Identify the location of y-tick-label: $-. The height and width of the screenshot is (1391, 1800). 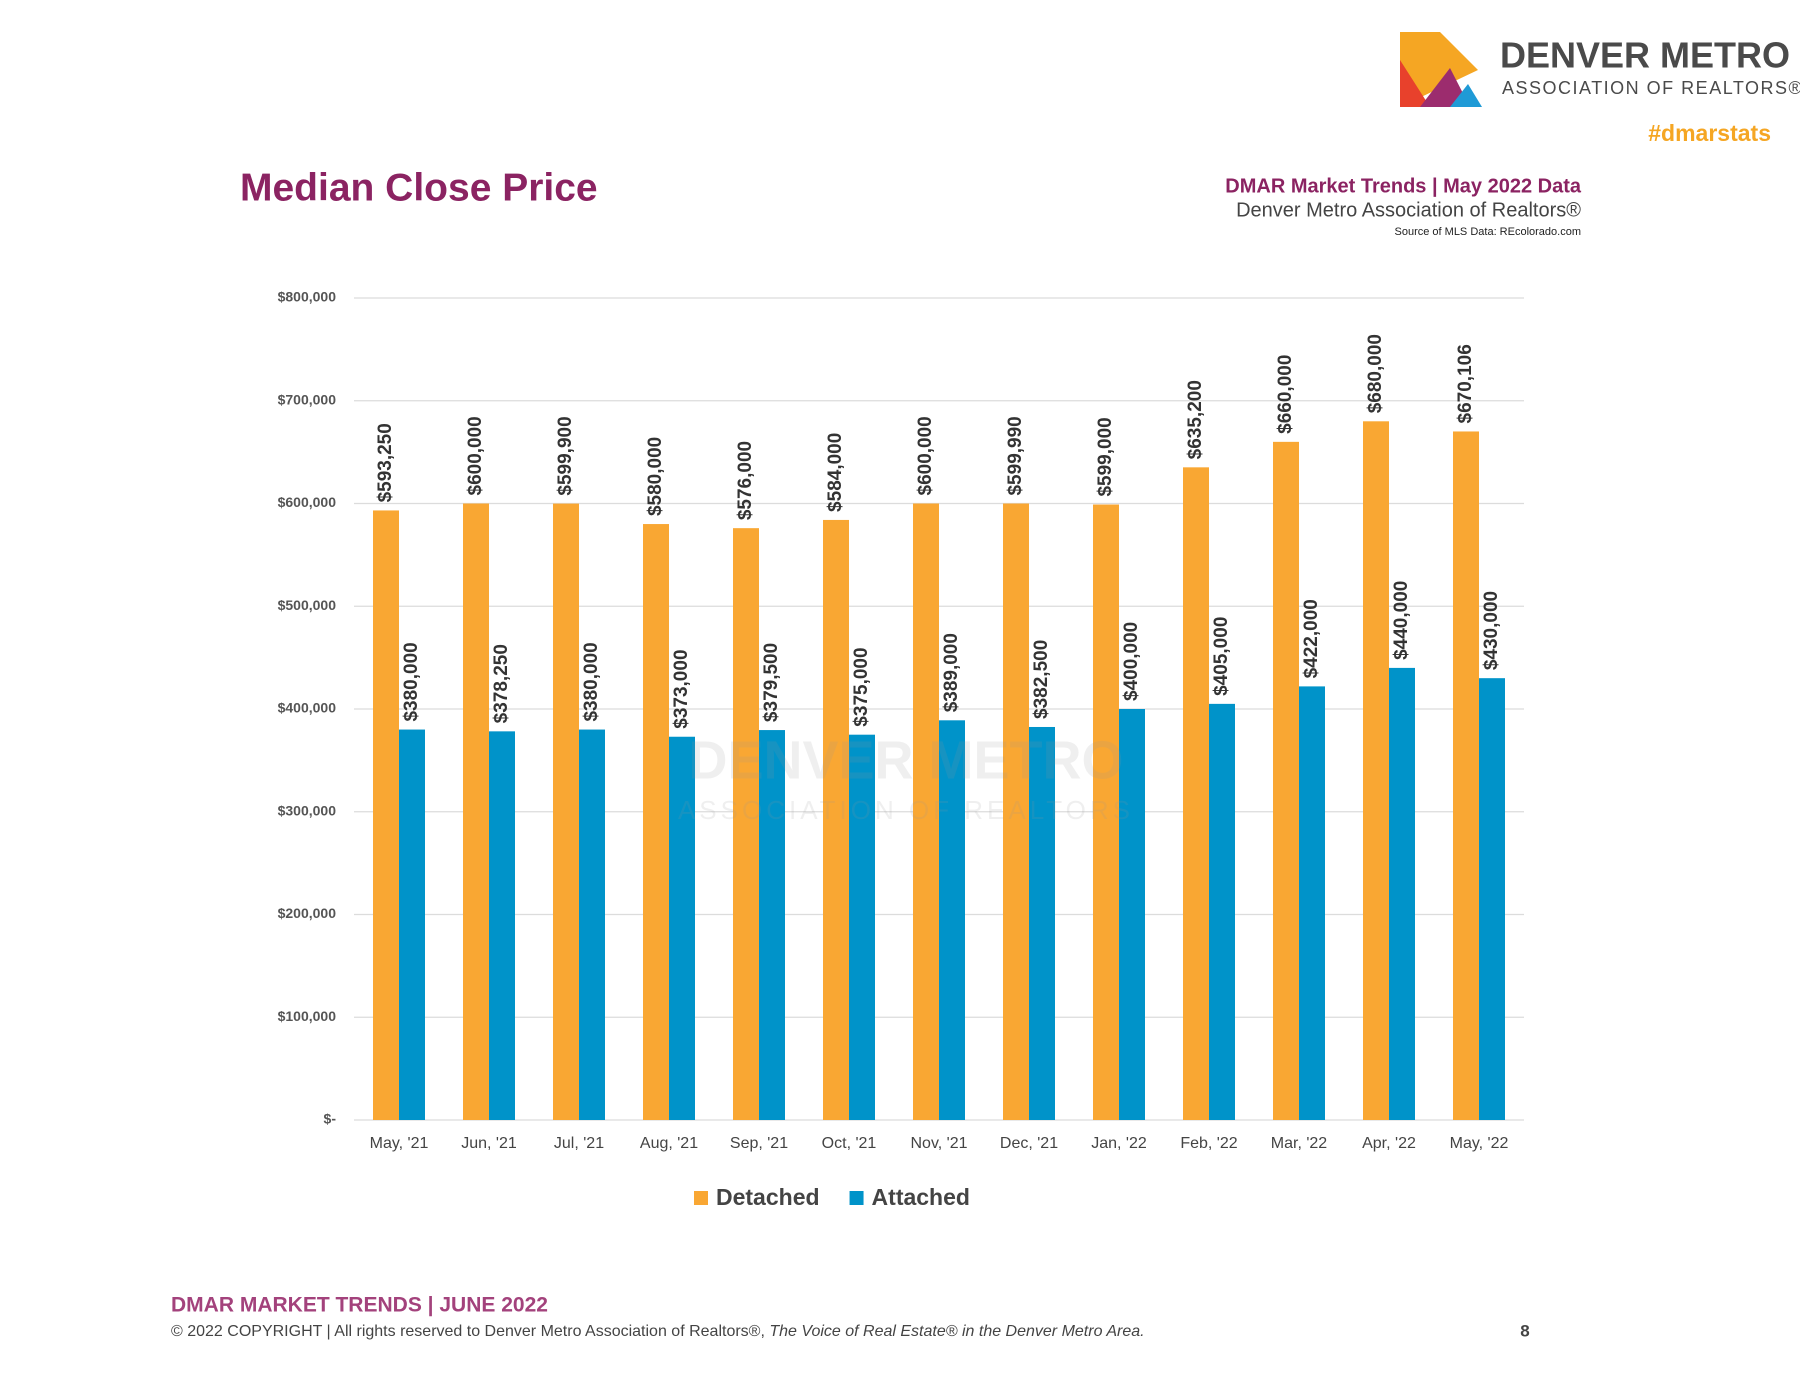
(330, 1119).